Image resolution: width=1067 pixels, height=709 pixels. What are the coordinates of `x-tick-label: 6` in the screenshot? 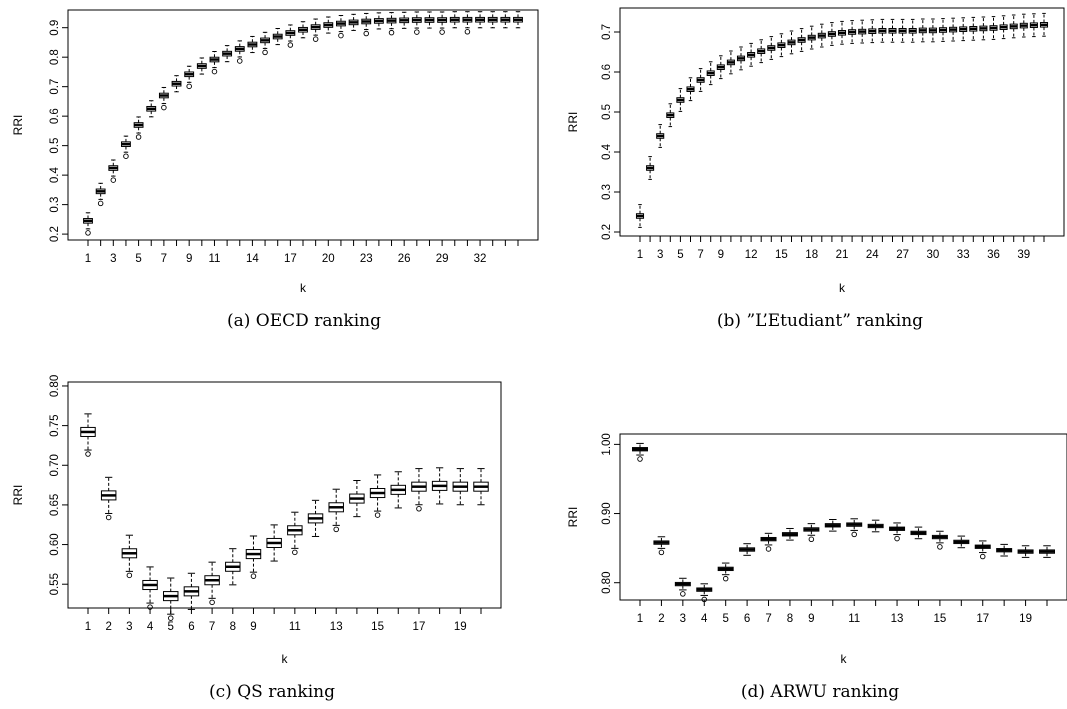 It's located at (191, 627).